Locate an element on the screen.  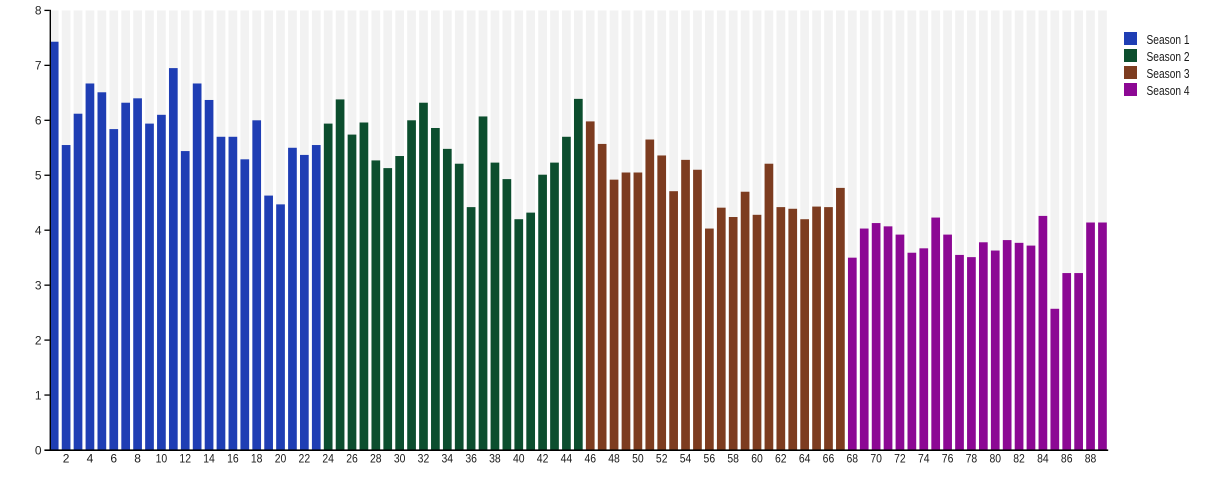
svg-text: Season 2 is located at coordinates (1168, 57).